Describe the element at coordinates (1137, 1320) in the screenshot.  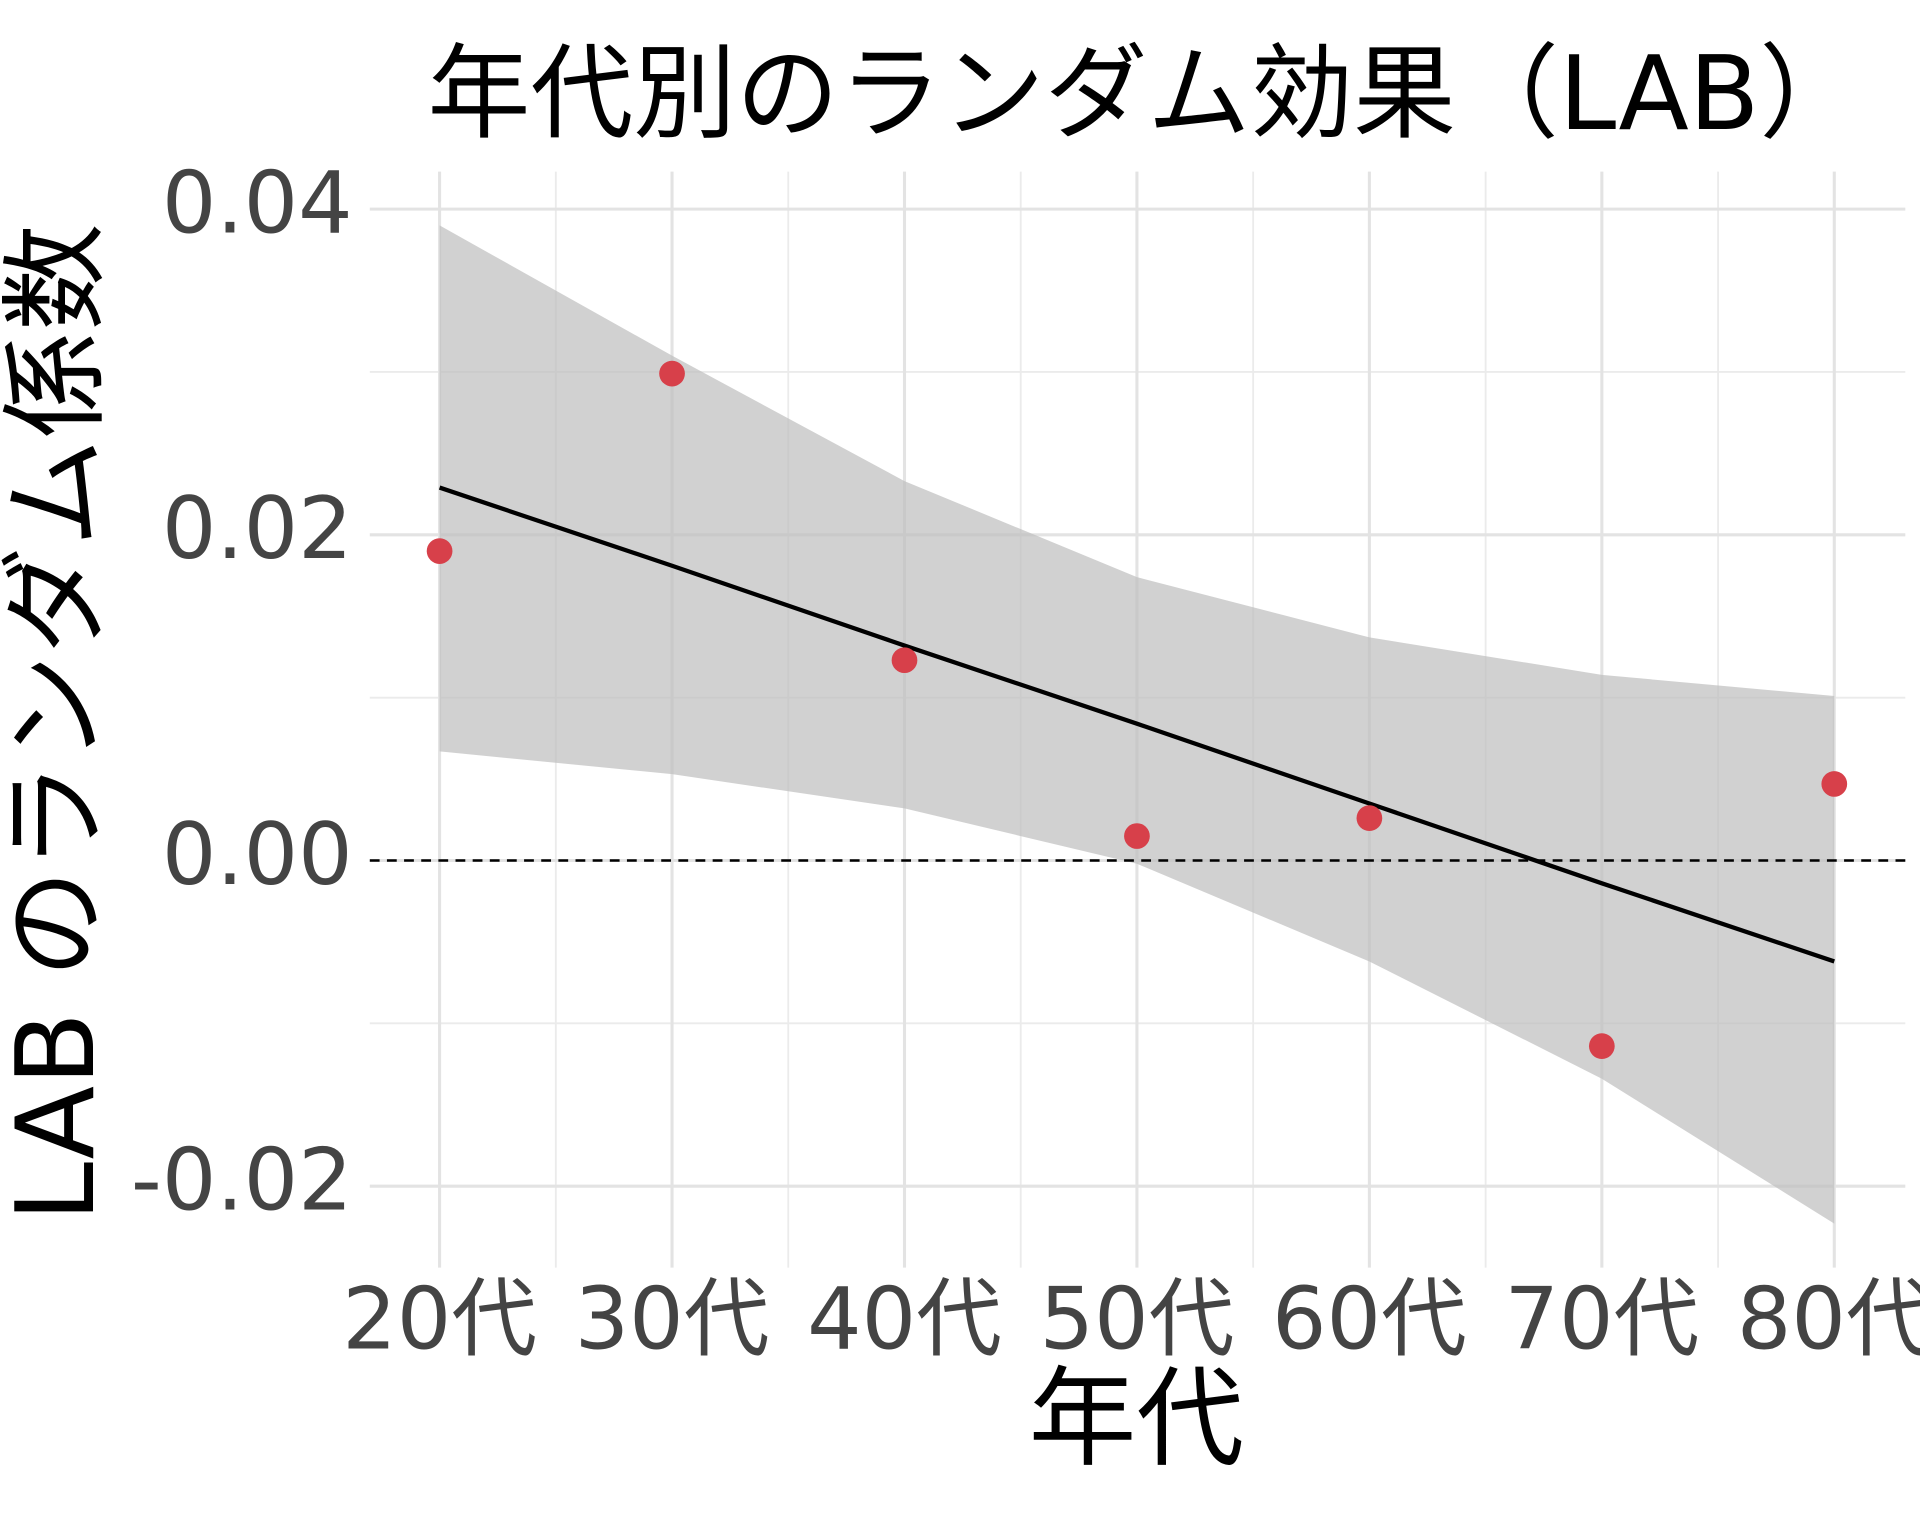
I see `x-tick-label: 50代` at that location.